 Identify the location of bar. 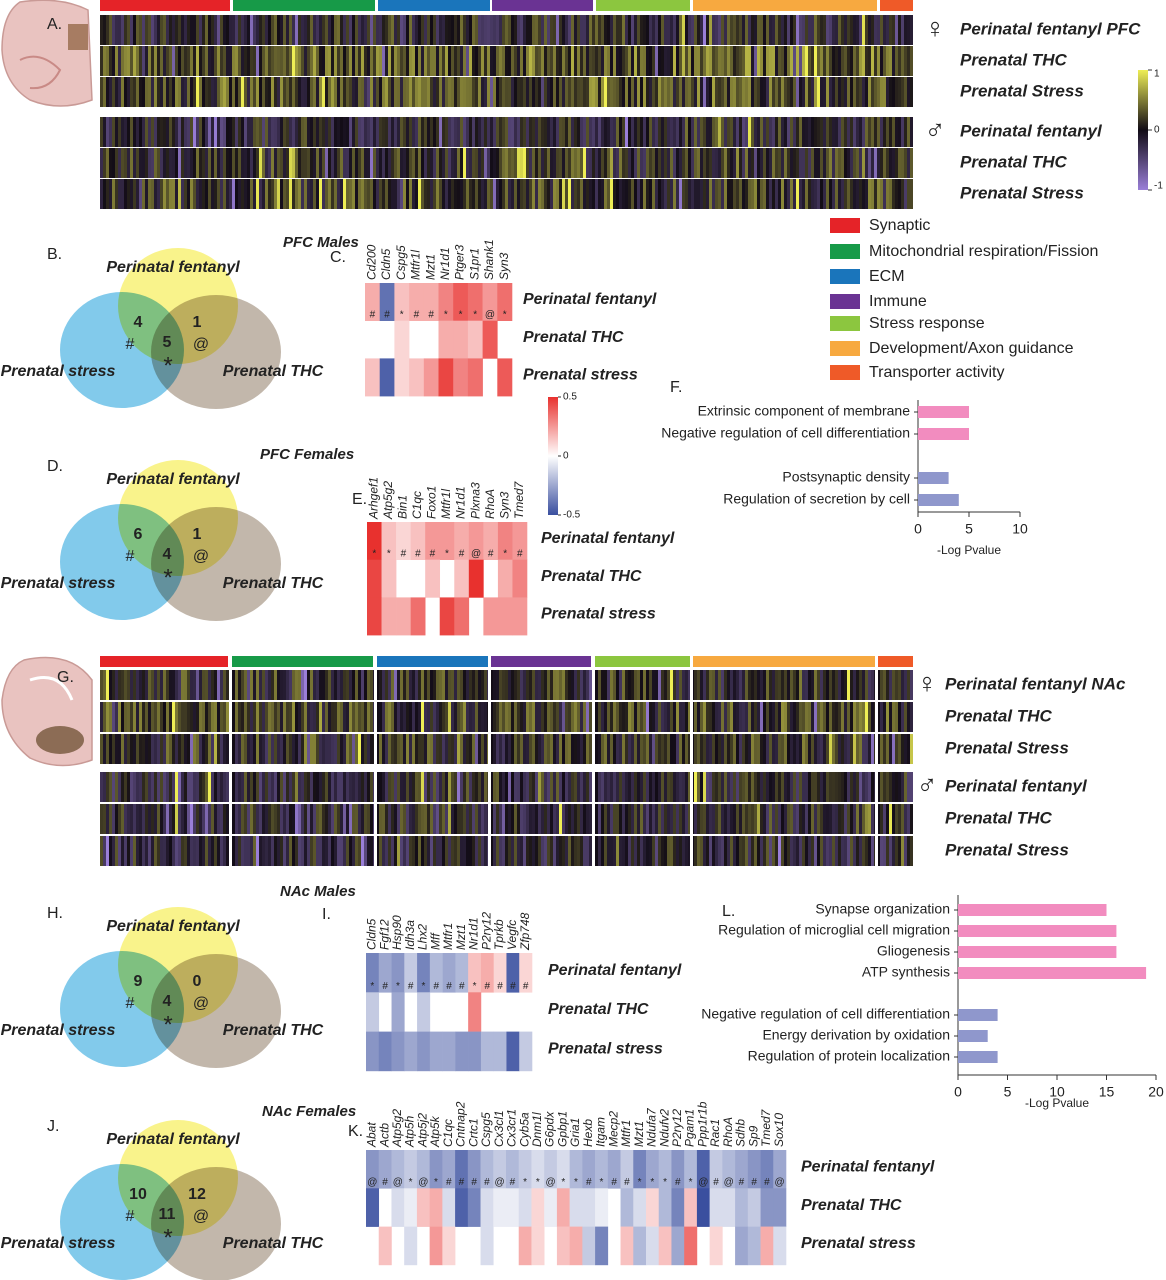
(1052, 973).